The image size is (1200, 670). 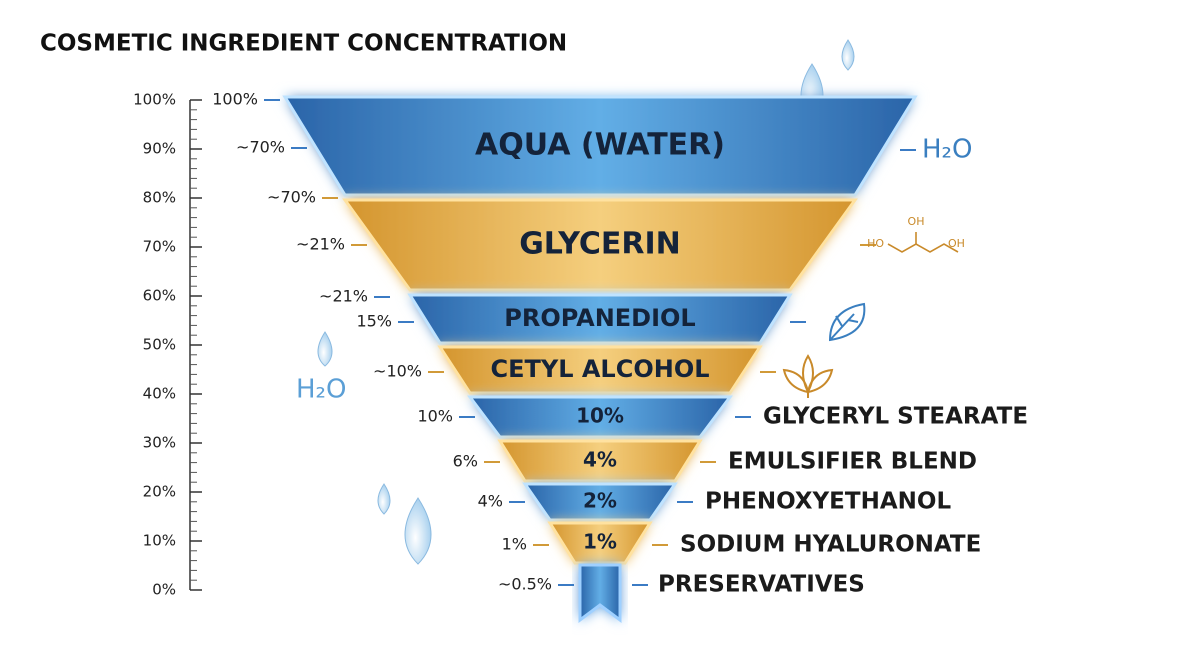 What do you see at coordinates (154, 100) in the screenshot?
I see `axis-tick-label: 100%` at bounding box center [154, 100].